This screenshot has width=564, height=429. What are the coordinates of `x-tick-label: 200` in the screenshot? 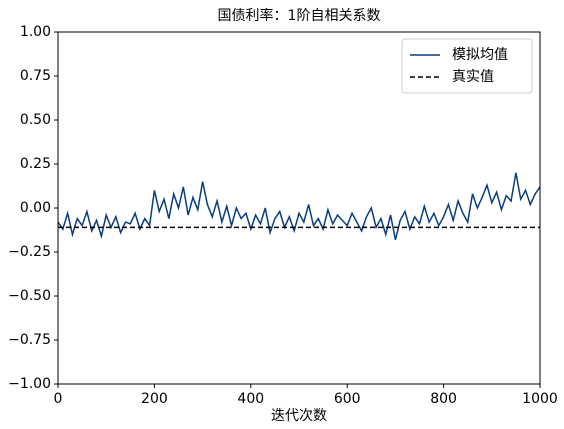 It's located at (154, 399).